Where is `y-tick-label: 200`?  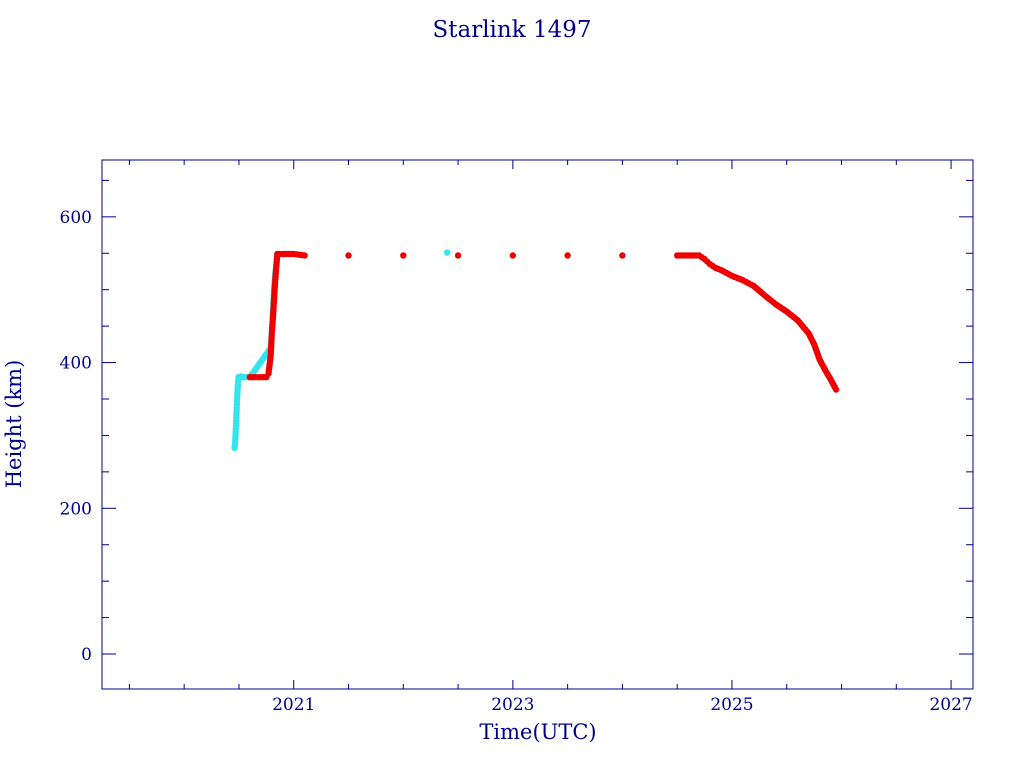
y-tick-label: 200 is located at coordinates (76, 509).